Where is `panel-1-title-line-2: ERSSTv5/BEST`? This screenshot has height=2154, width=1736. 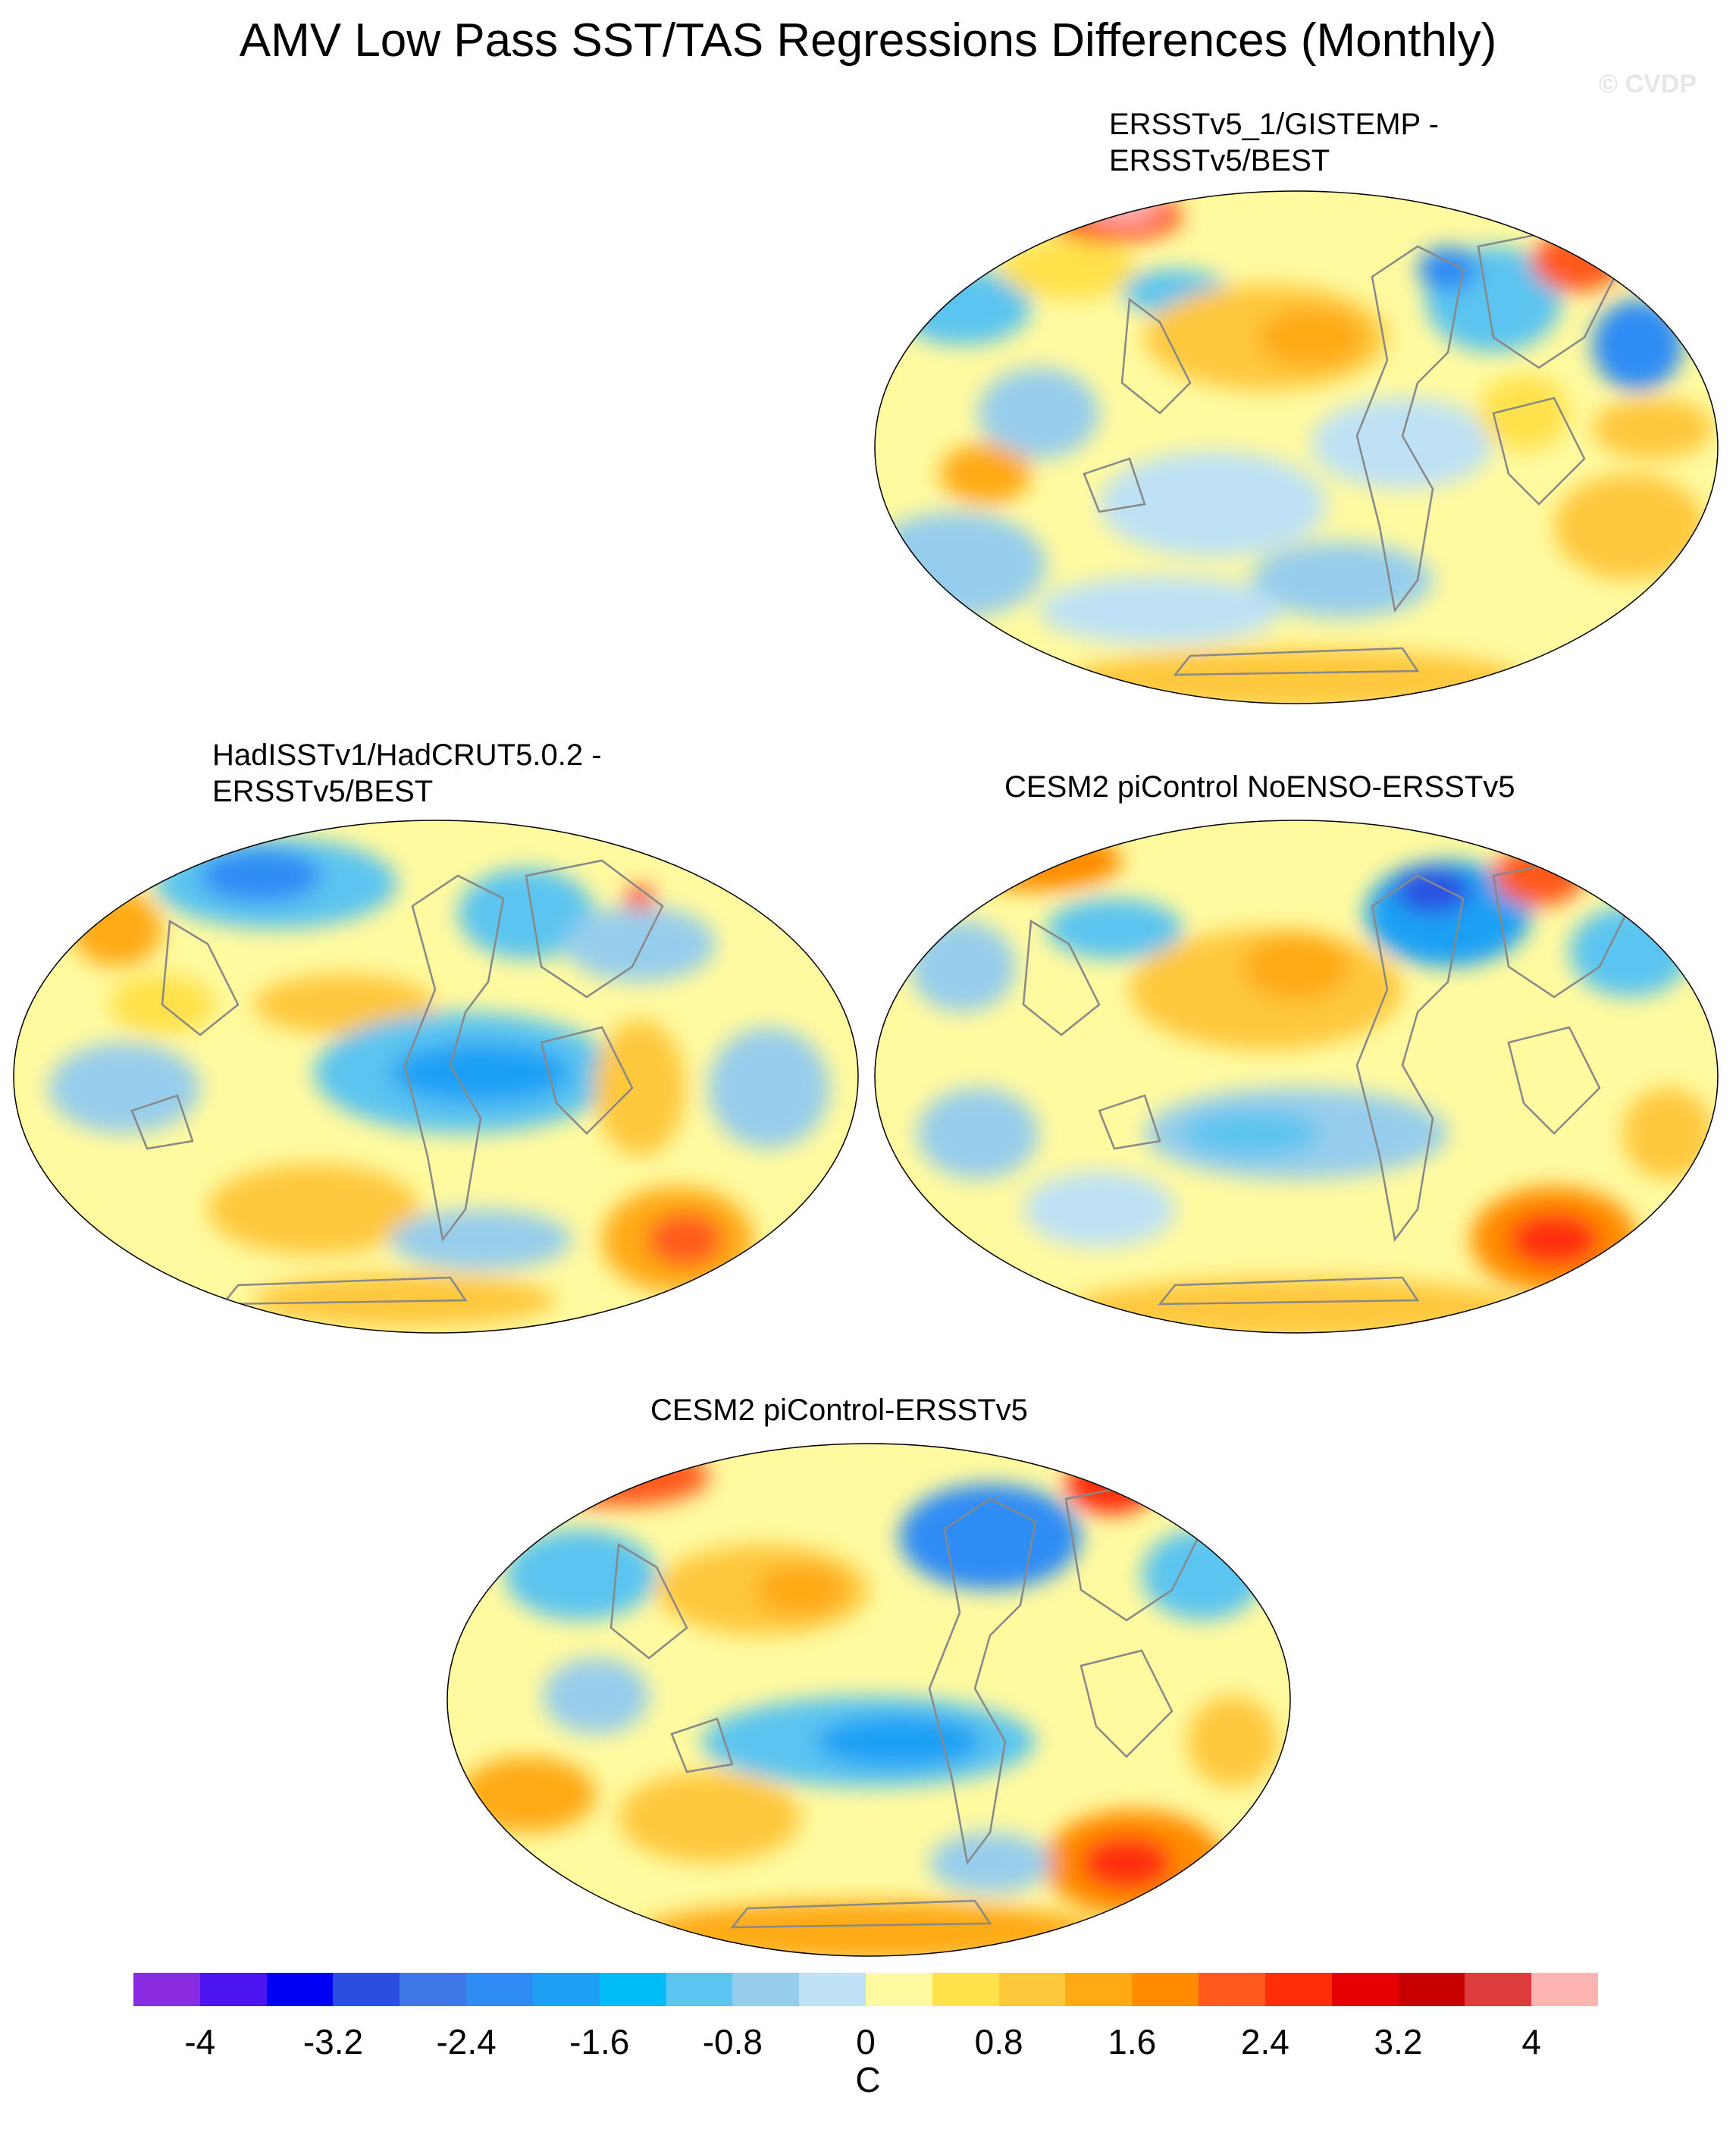
panel-1-title-line-2: ERSSTv5/BEST is located at coordinates (1219, 161).